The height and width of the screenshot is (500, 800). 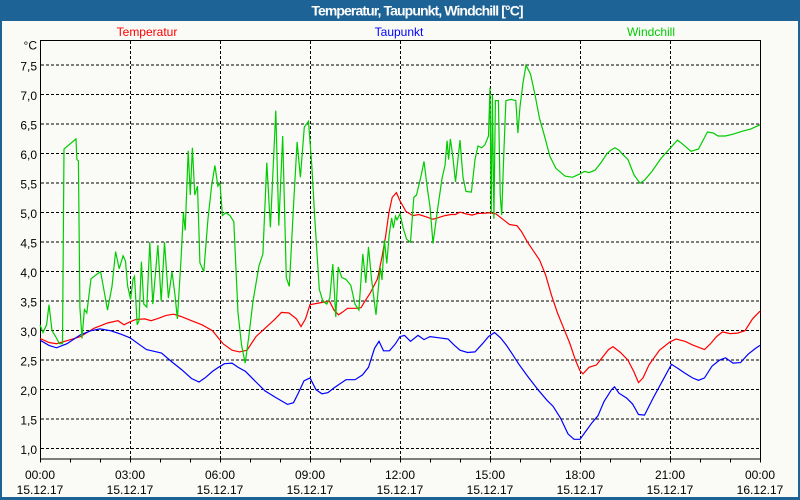 What do you see at coordinates (28, 184) in the screenshot?
I see `svg-text: 5,5` at bounding box center [28, 184].